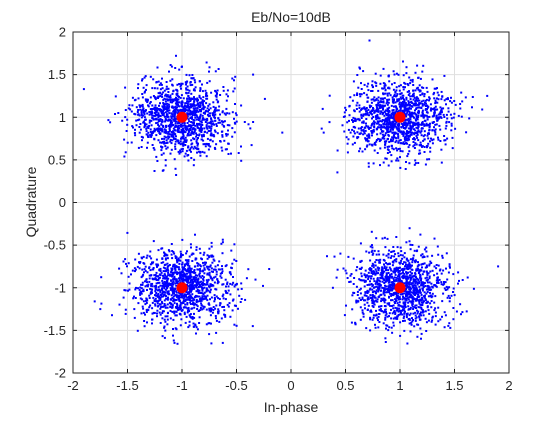  What do you see at coordinates (399, 385) in the screenshot?
I see `x-tick-label: 1` at bounding box center [399, 385].